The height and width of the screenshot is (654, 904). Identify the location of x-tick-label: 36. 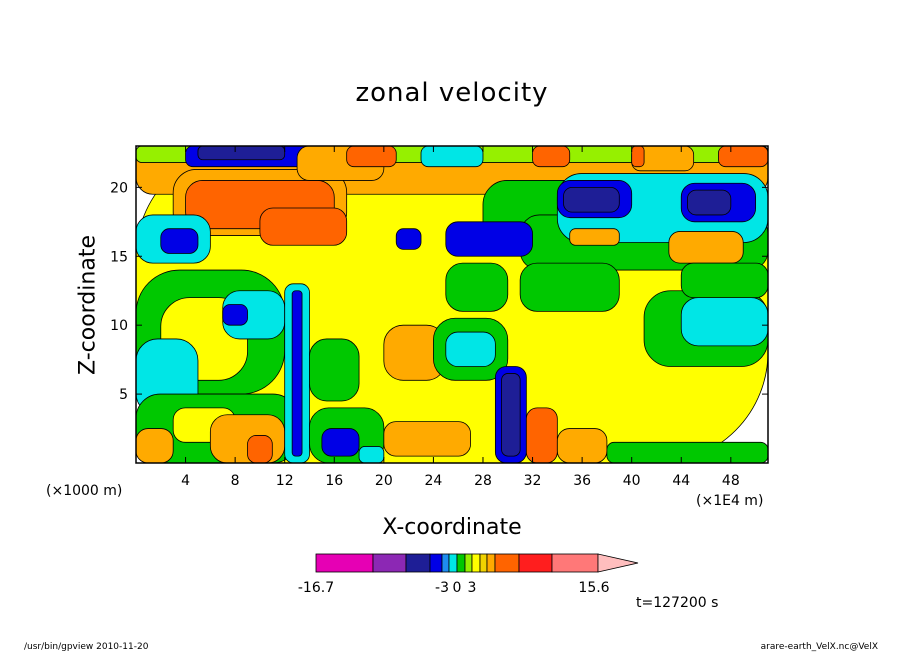
(582, 481).